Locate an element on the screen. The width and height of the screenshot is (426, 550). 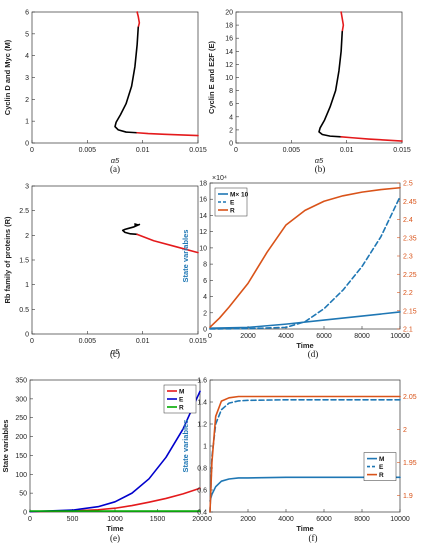
y-tick-label: 1.5 is located at coordinates (24, 261).